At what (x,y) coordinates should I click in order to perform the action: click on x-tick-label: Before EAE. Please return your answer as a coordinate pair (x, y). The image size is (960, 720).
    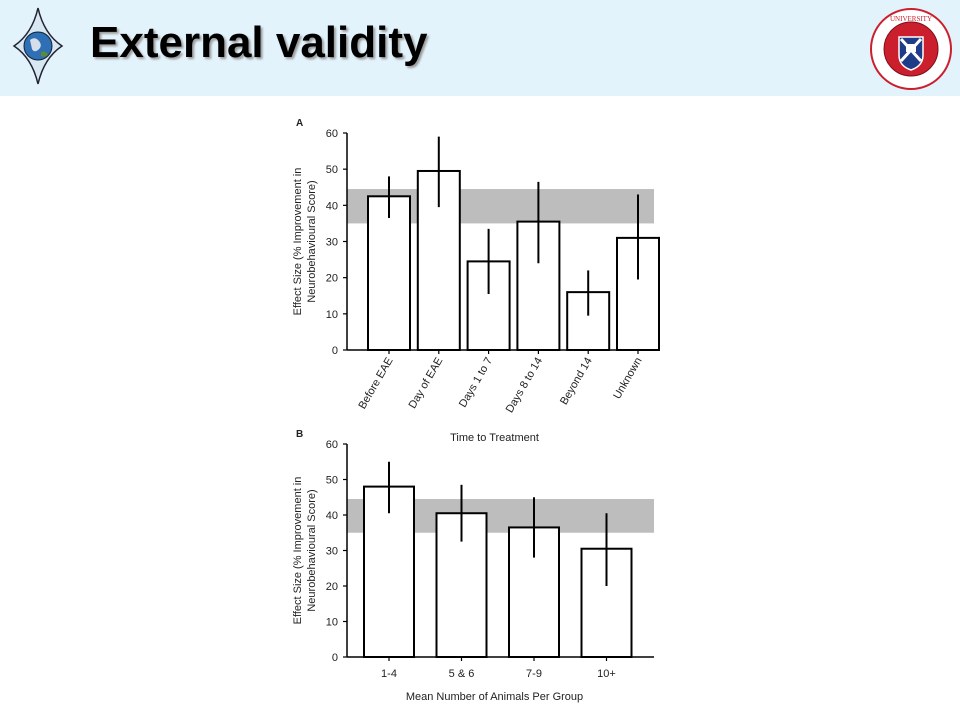
    Looking at the image, I should click on (375, 384).